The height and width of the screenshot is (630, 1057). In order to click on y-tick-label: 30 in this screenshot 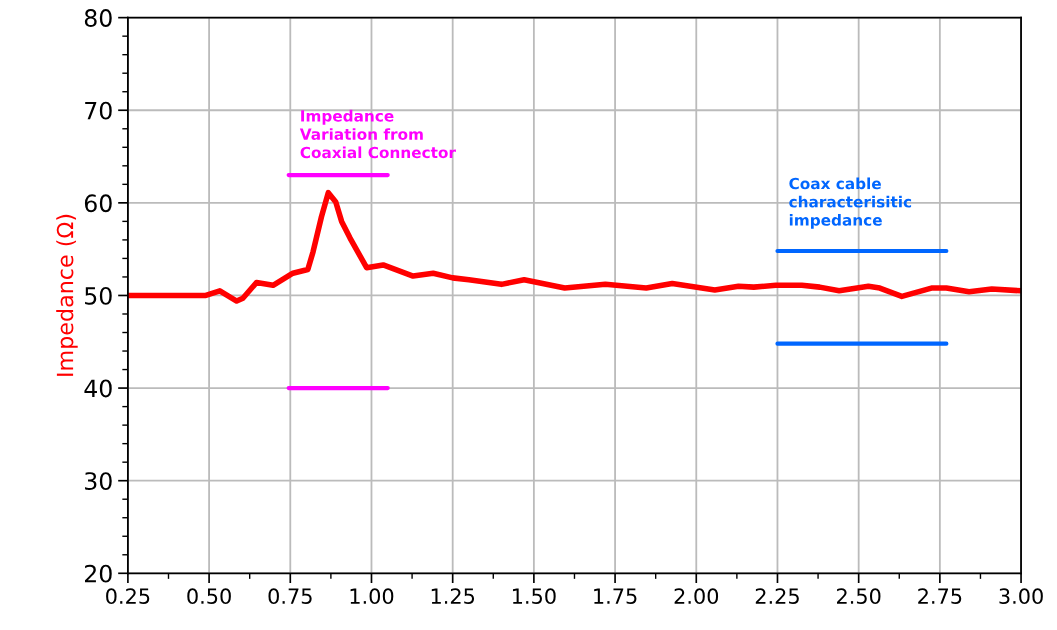, I will do `click(98, 481)`.